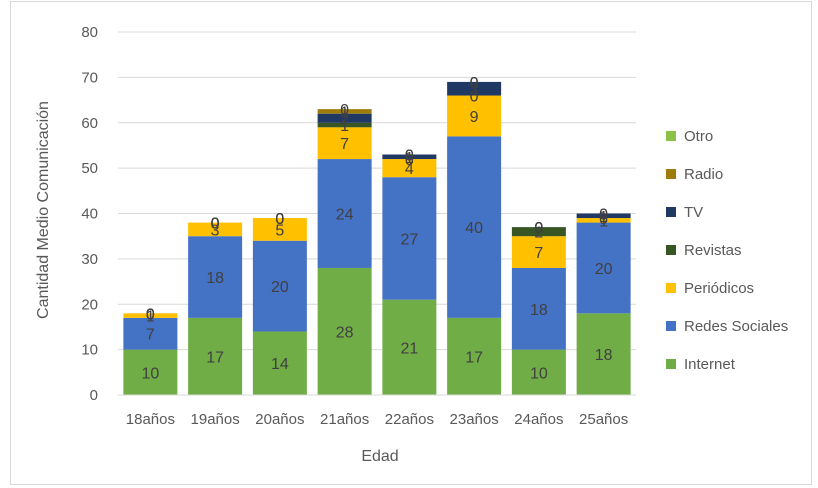  I want to click on y-tick-label: 60, so click(89, 123).